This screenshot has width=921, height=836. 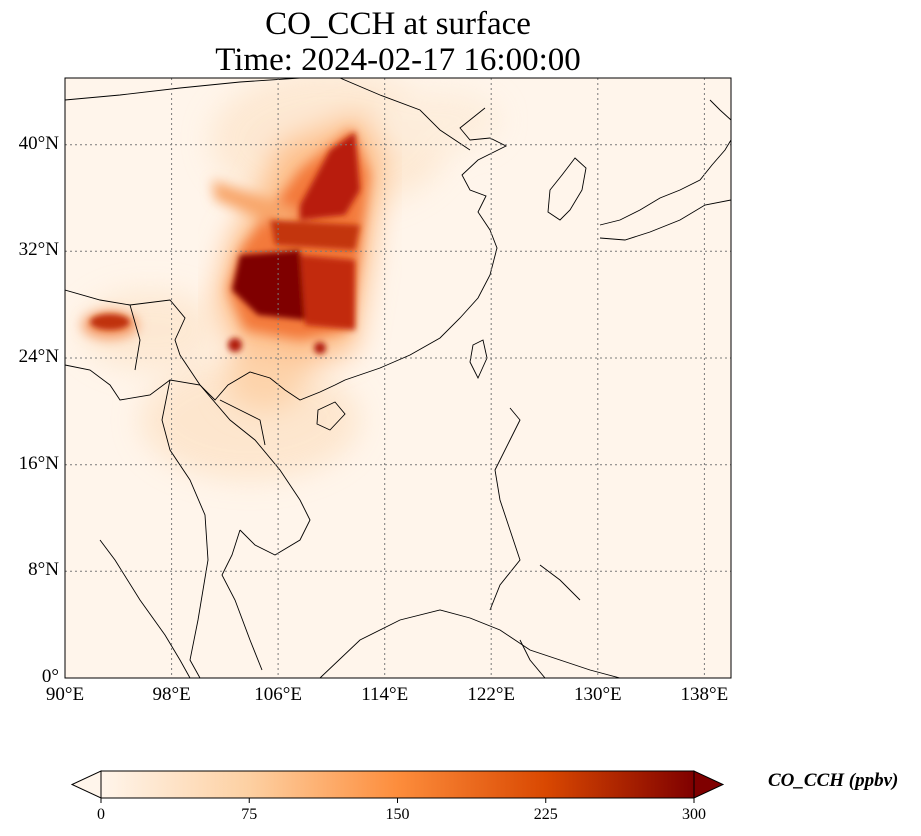 I want to click on colorbar, so click(x=397, y=786).